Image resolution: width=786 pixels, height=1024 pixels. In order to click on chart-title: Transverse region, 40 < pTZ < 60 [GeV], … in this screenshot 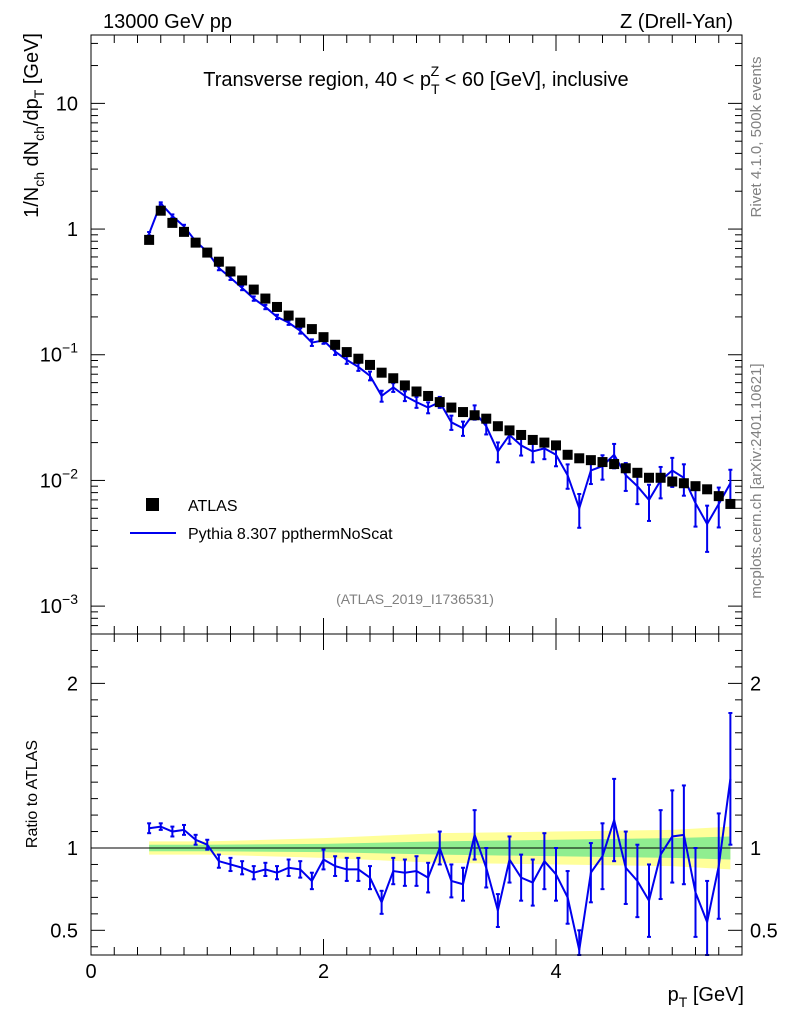, I will do `click(415, 80)`.